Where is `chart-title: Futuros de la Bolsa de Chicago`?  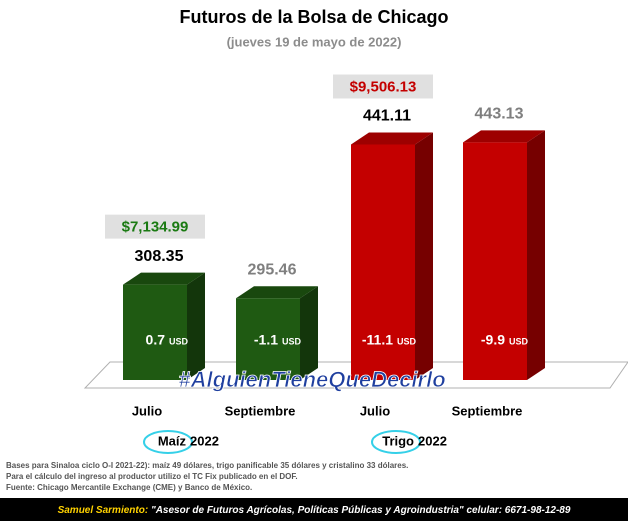
chart-title: Futuros de la Bolsa de Chicago is located at coordinates (313, 17).